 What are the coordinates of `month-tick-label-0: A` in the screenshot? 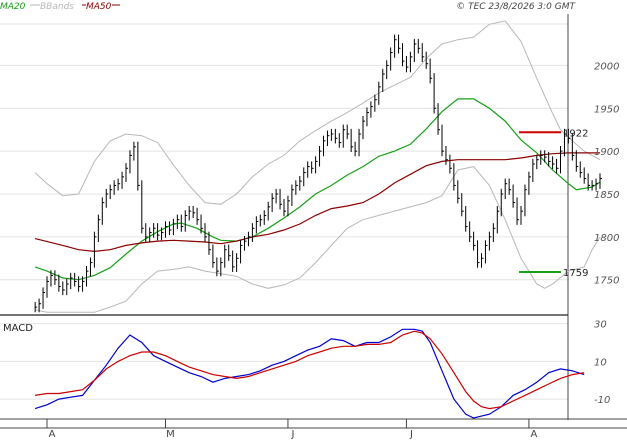 It's located at (52, 434).